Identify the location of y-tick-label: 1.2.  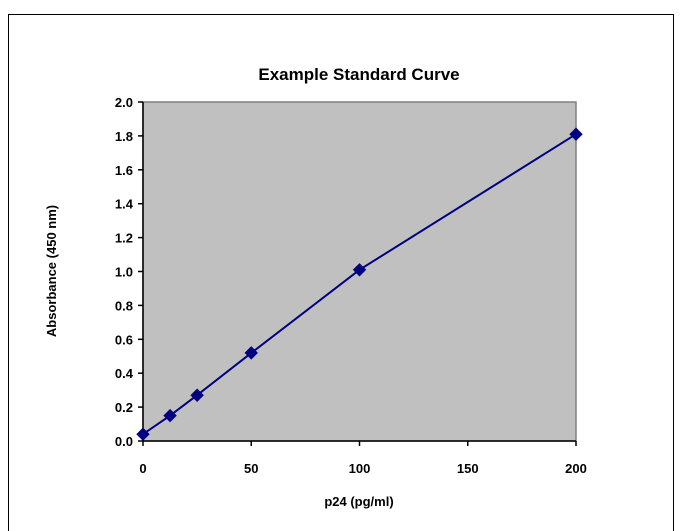
(124, 238).